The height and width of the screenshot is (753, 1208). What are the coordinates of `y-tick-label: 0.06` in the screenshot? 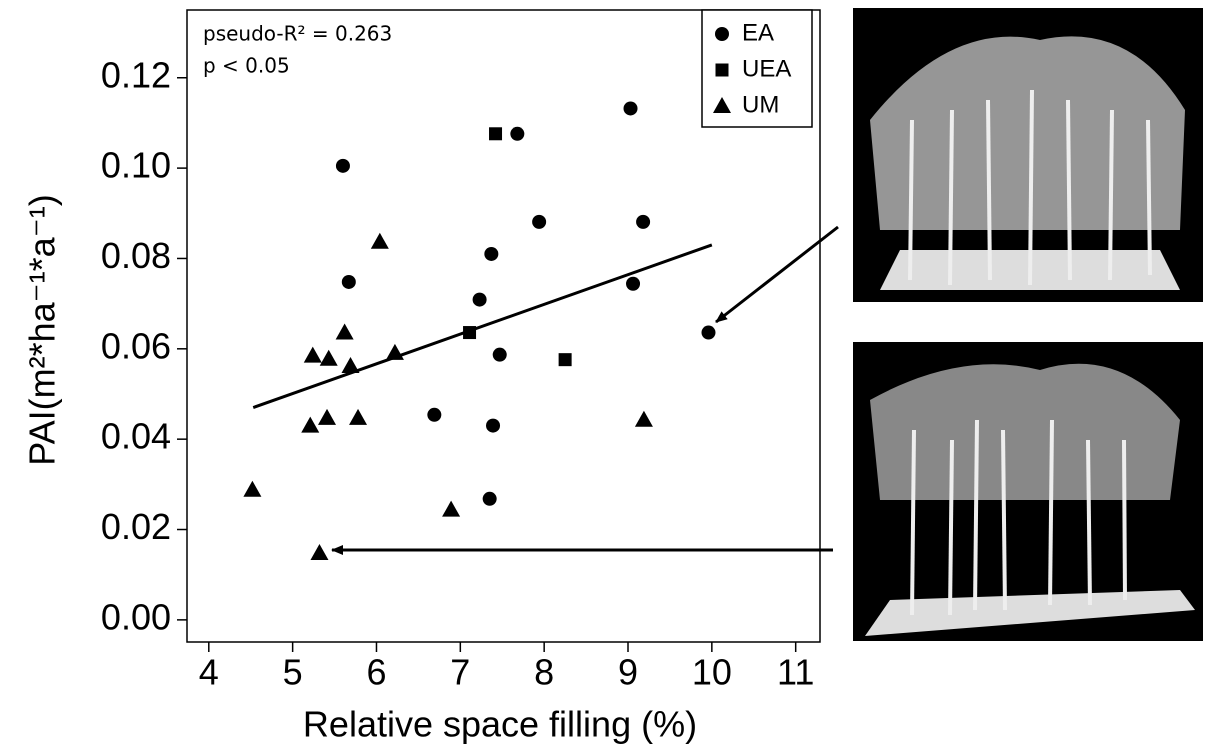 It's located at (136, 345).